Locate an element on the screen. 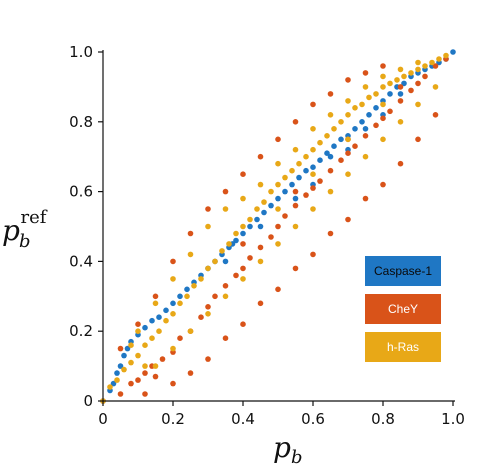 The width and height of the screenshot is (499, 467). x-tick-label-5: 1.0 is located at coordinates (453, 419).